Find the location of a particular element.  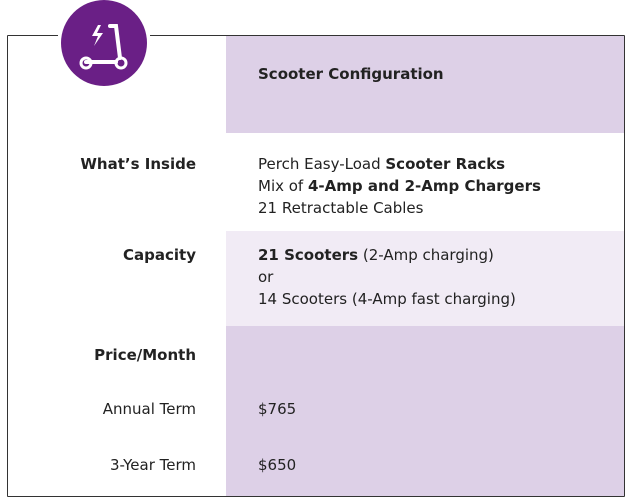

row-label: Price/Month is located at coordinates (145, 355).